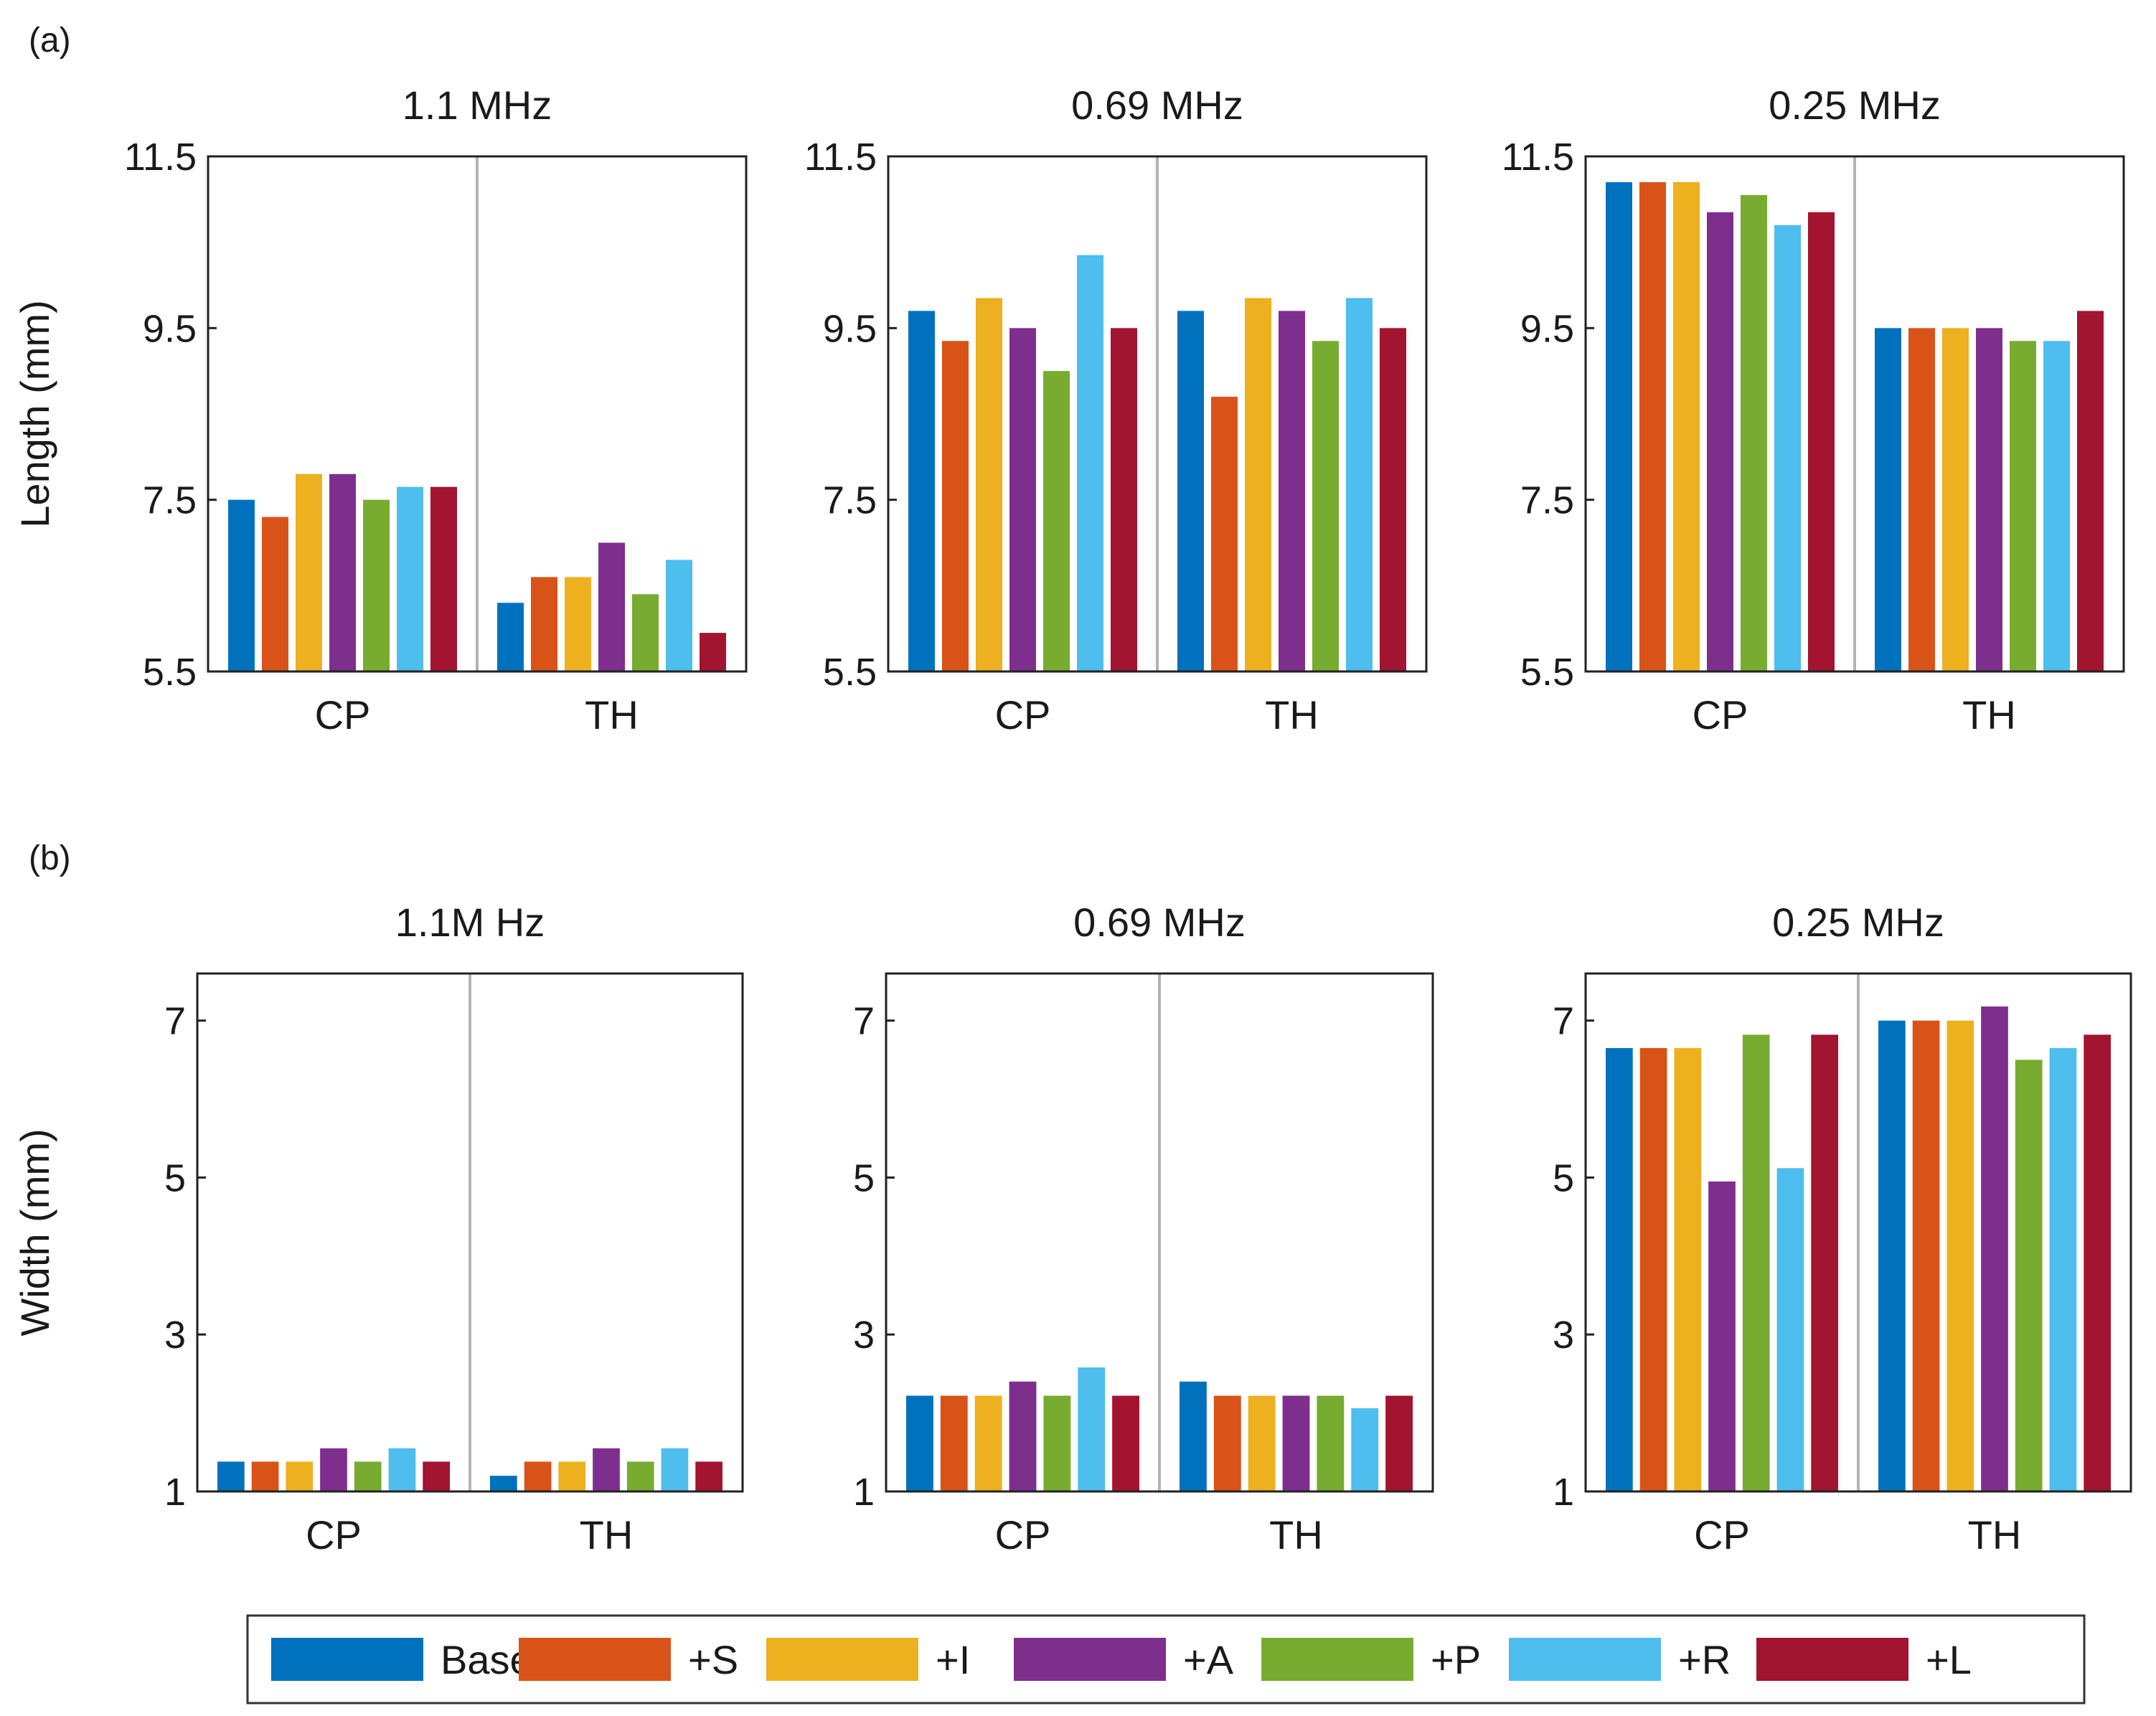 Image resolution: width=2156 pixels, height=1716 pixels. What do you see at coordinates (1949, 1659) in the screenshot?
I see `legend-label: +L` at bounding box center [1949, 1659].